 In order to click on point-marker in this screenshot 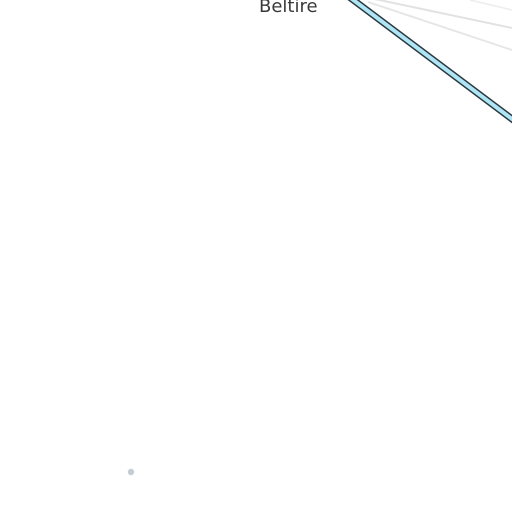, I will do `click(131, 472)`.